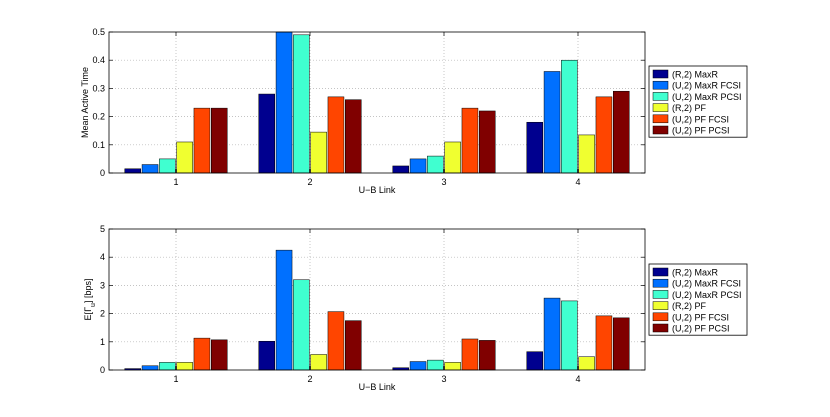  Describe the element at coordinates (98, 145) in the screenshot. I see `y-tick-label: 0.1` at that location.